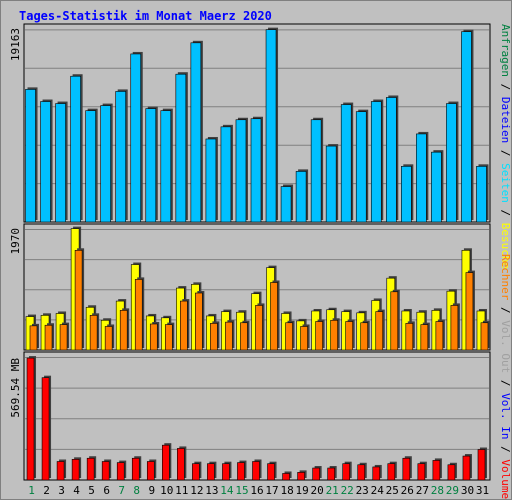 Image resolution: width=512 pixels, height=500 pixels. Describe the element at coordinates (166, 462) in the screenshot. I see `bar-volumen-day-10-face` at that location.